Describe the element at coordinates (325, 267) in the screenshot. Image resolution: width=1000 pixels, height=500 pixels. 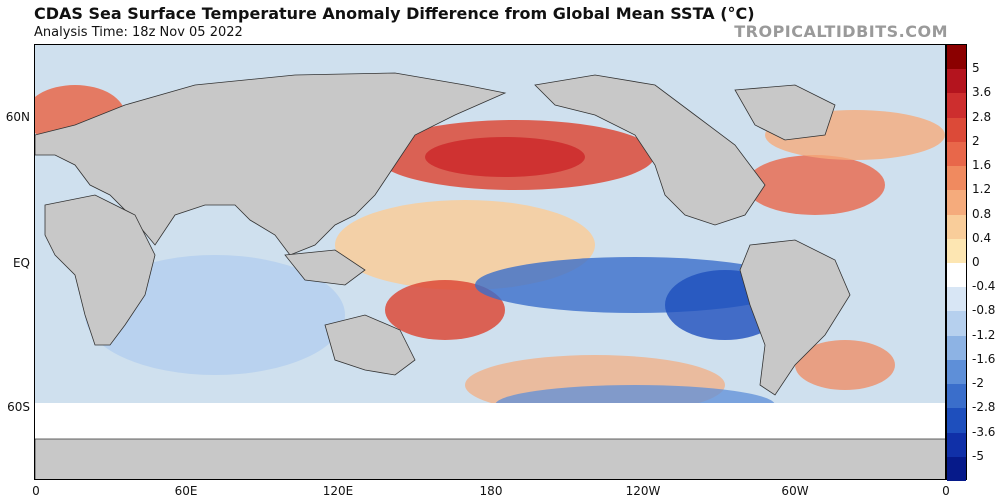
I see `maritime-continent` at that location.